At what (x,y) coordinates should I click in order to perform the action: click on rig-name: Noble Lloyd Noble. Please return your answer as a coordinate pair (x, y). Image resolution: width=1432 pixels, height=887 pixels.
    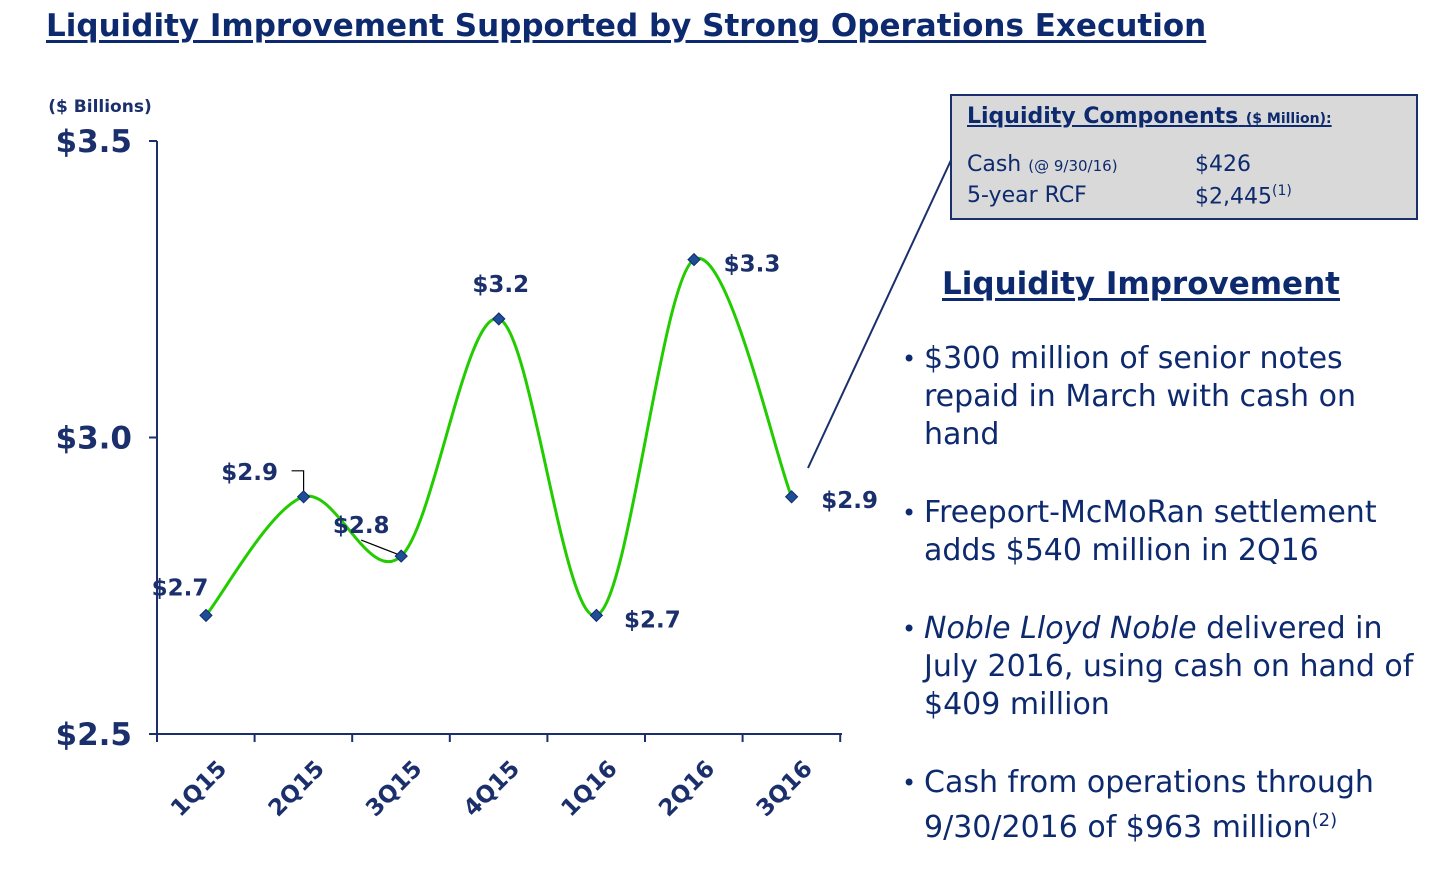
    Looking at the image, I should click on (1060, 628).